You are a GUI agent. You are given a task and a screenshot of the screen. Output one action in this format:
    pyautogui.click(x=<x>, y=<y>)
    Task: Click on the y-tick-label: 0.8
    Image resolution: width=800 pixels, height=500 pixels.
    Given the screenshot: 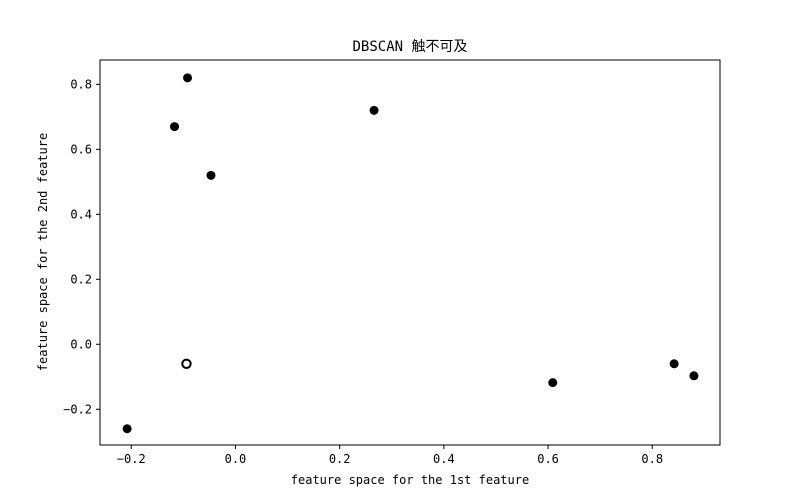 What is the action you would take?
    pyautogui.click(x=81, y=84)
    